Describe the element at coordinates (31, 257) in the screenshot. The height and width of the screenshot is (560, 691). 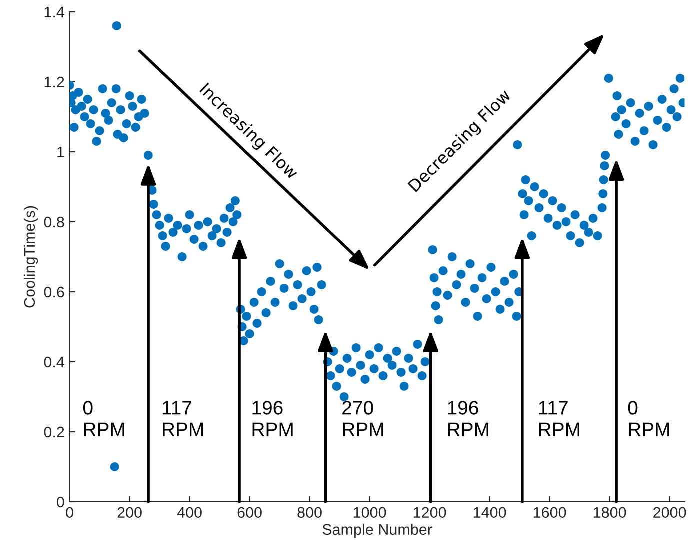
I see `y-axis-title: CoolingTime(s)` at that location.